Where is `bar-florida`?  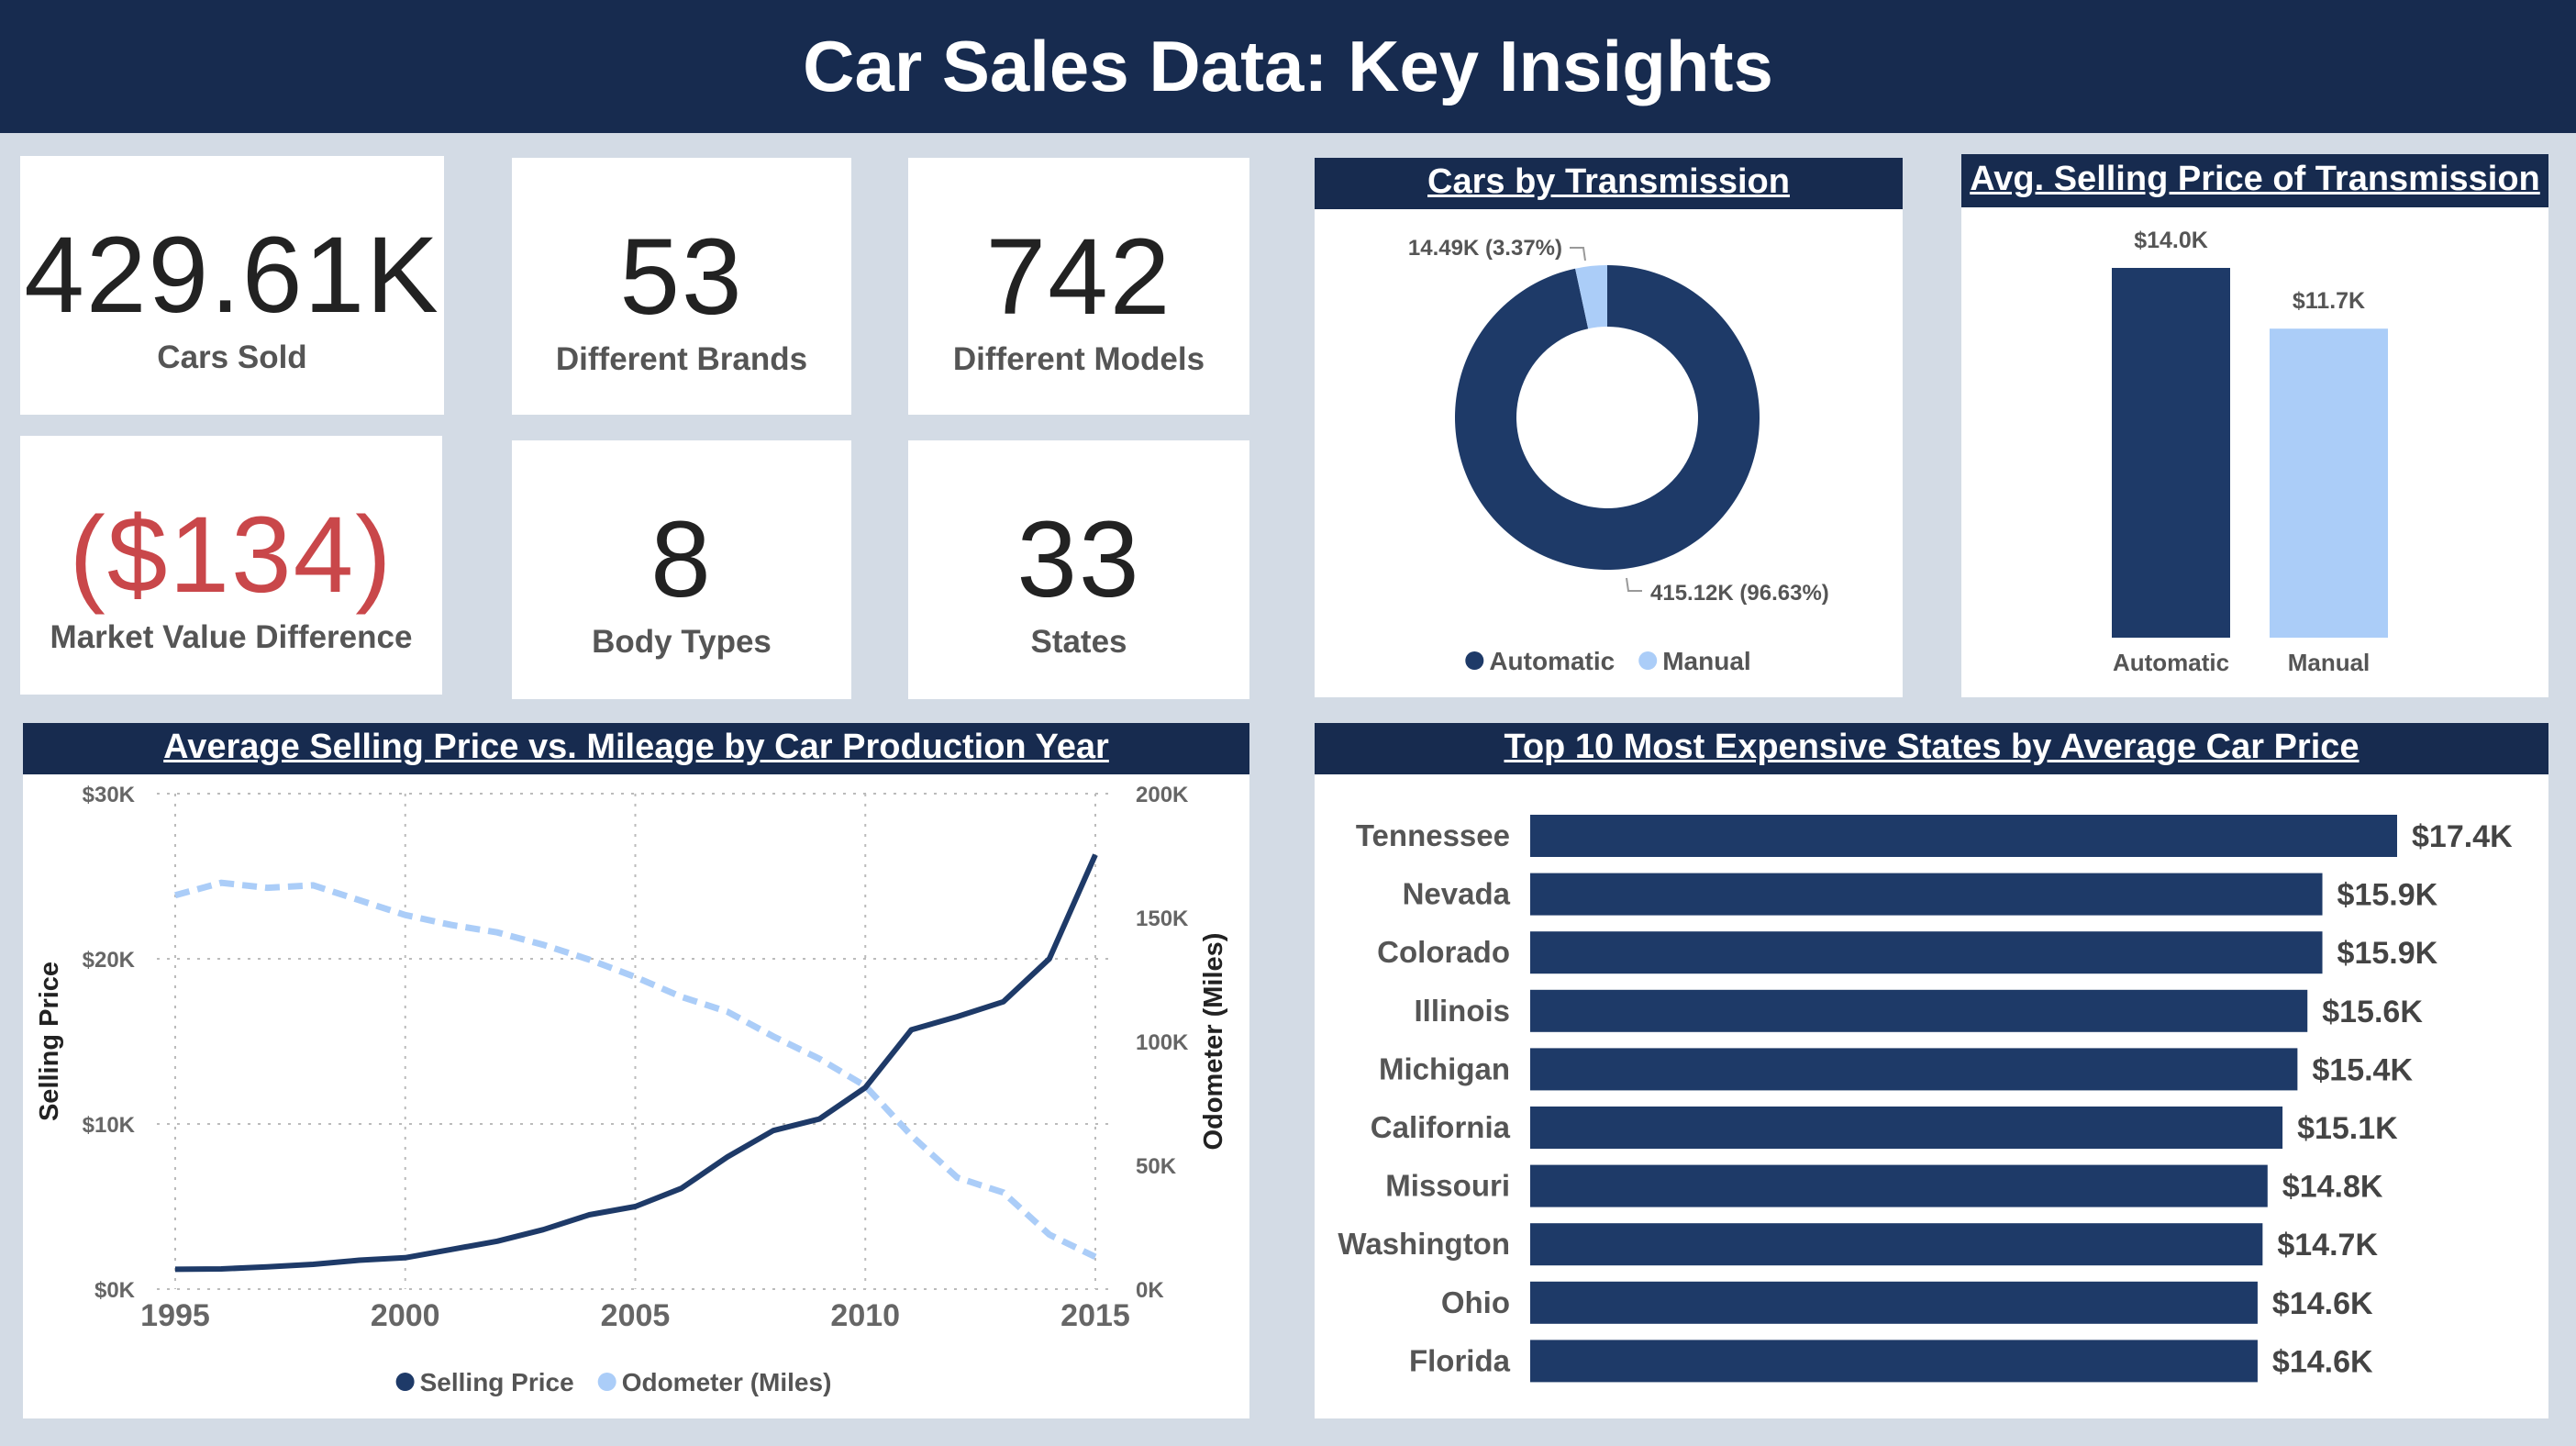 bar-florida is located at coordinates (1894, 1361).